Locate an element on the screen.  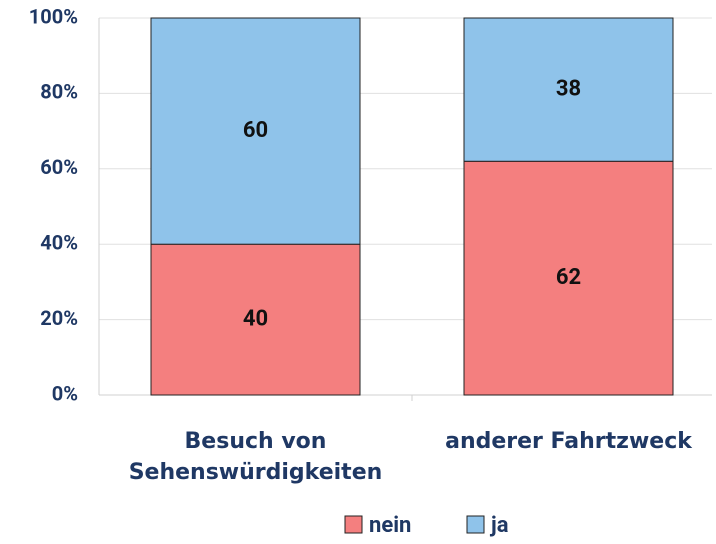
data-label: 38 is located at coordinates (568, 88).